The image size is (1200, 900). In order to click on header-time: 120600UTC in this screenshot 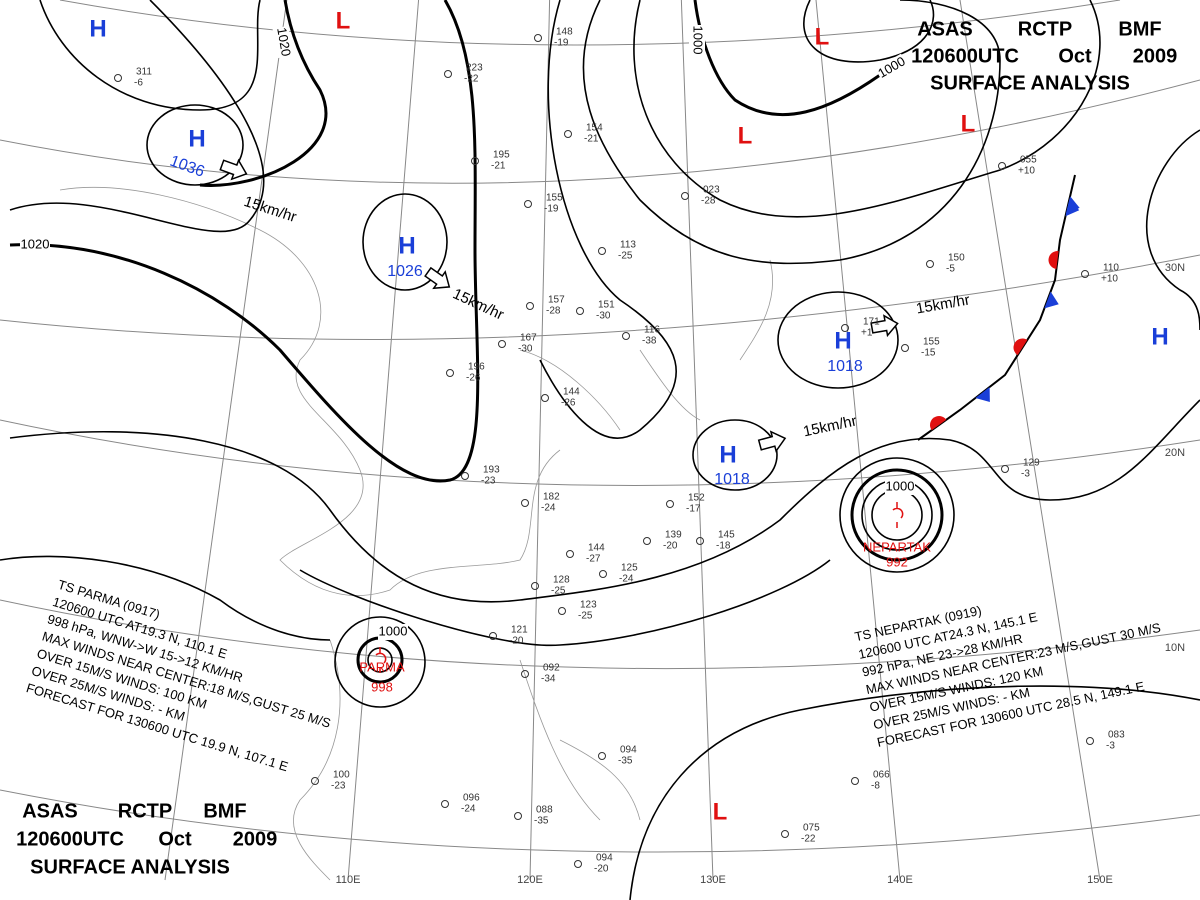, I will do `click(965, 56)`.